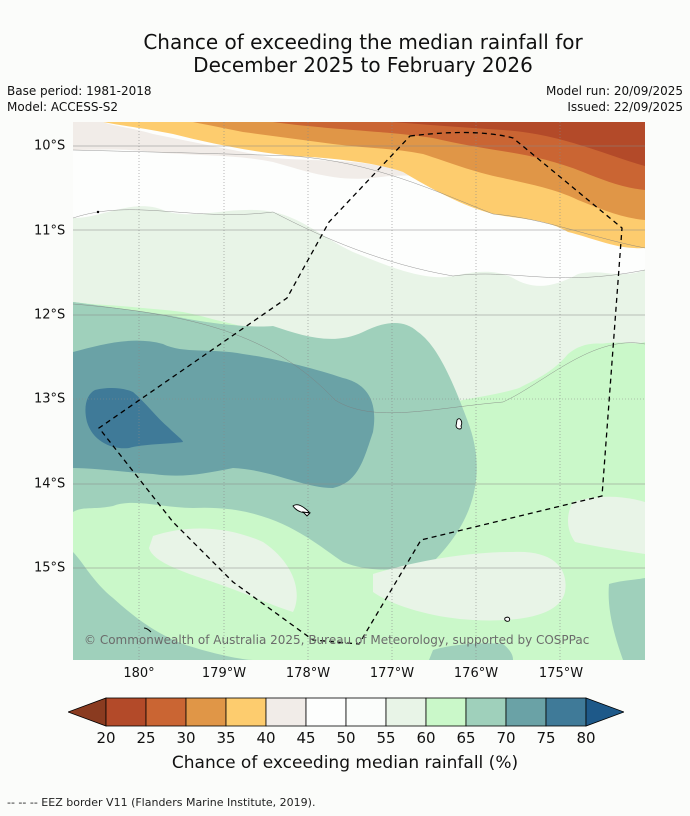 The width and height of the screenshot is (690, 816). I want to click on title-line-2: December 2025 to February 2026, so click(363, 65).